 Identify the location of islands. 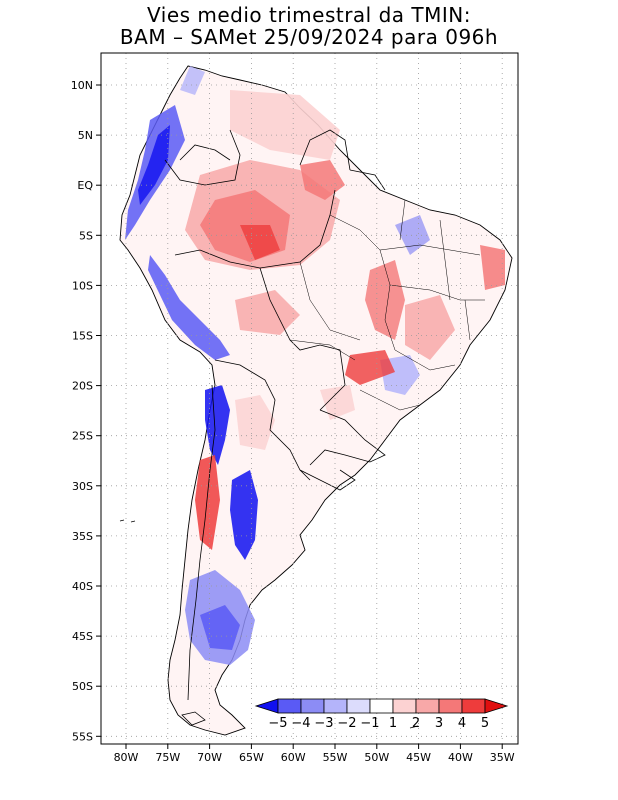
(269, 624).